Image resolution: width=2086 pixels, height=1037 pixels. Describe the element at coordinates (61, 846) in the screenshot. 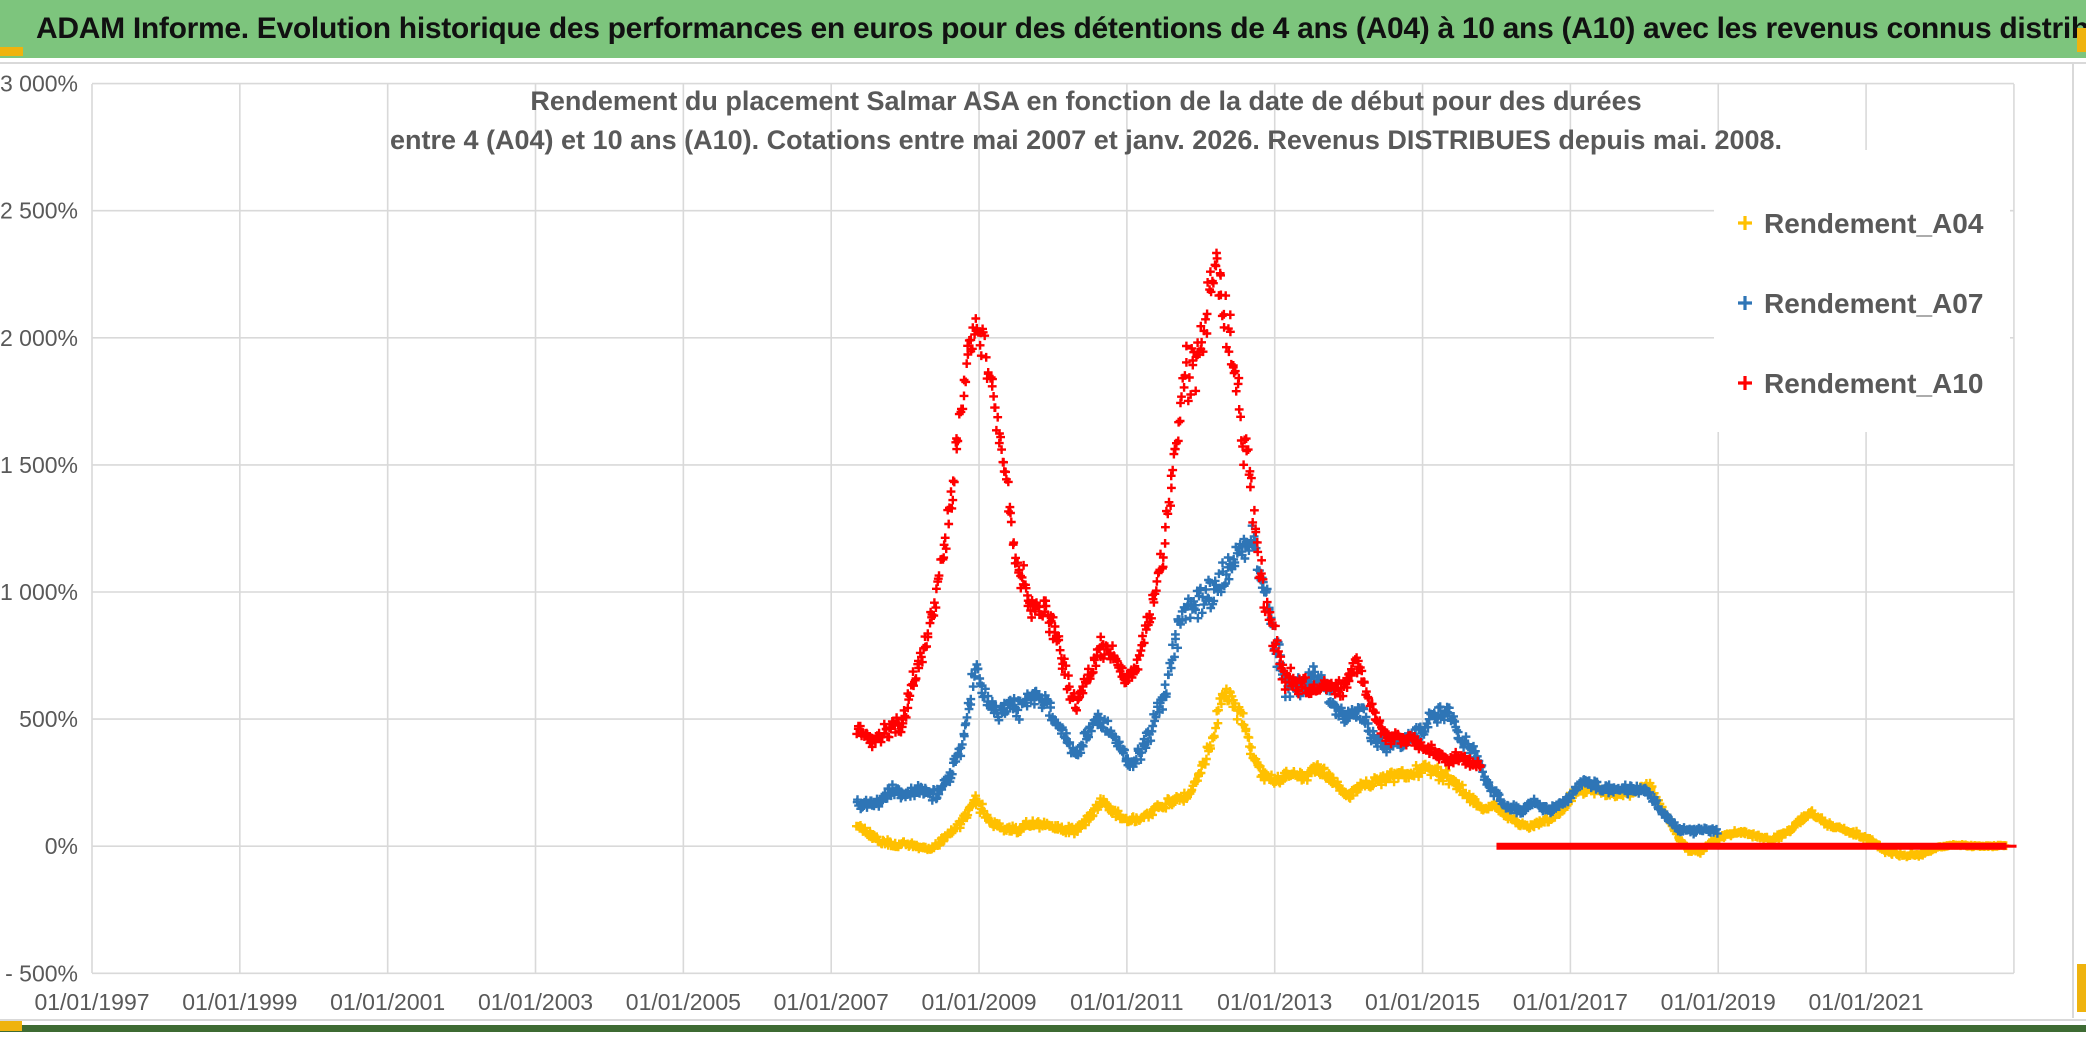

I see `y-axis-tick-label: 0%` at that location.